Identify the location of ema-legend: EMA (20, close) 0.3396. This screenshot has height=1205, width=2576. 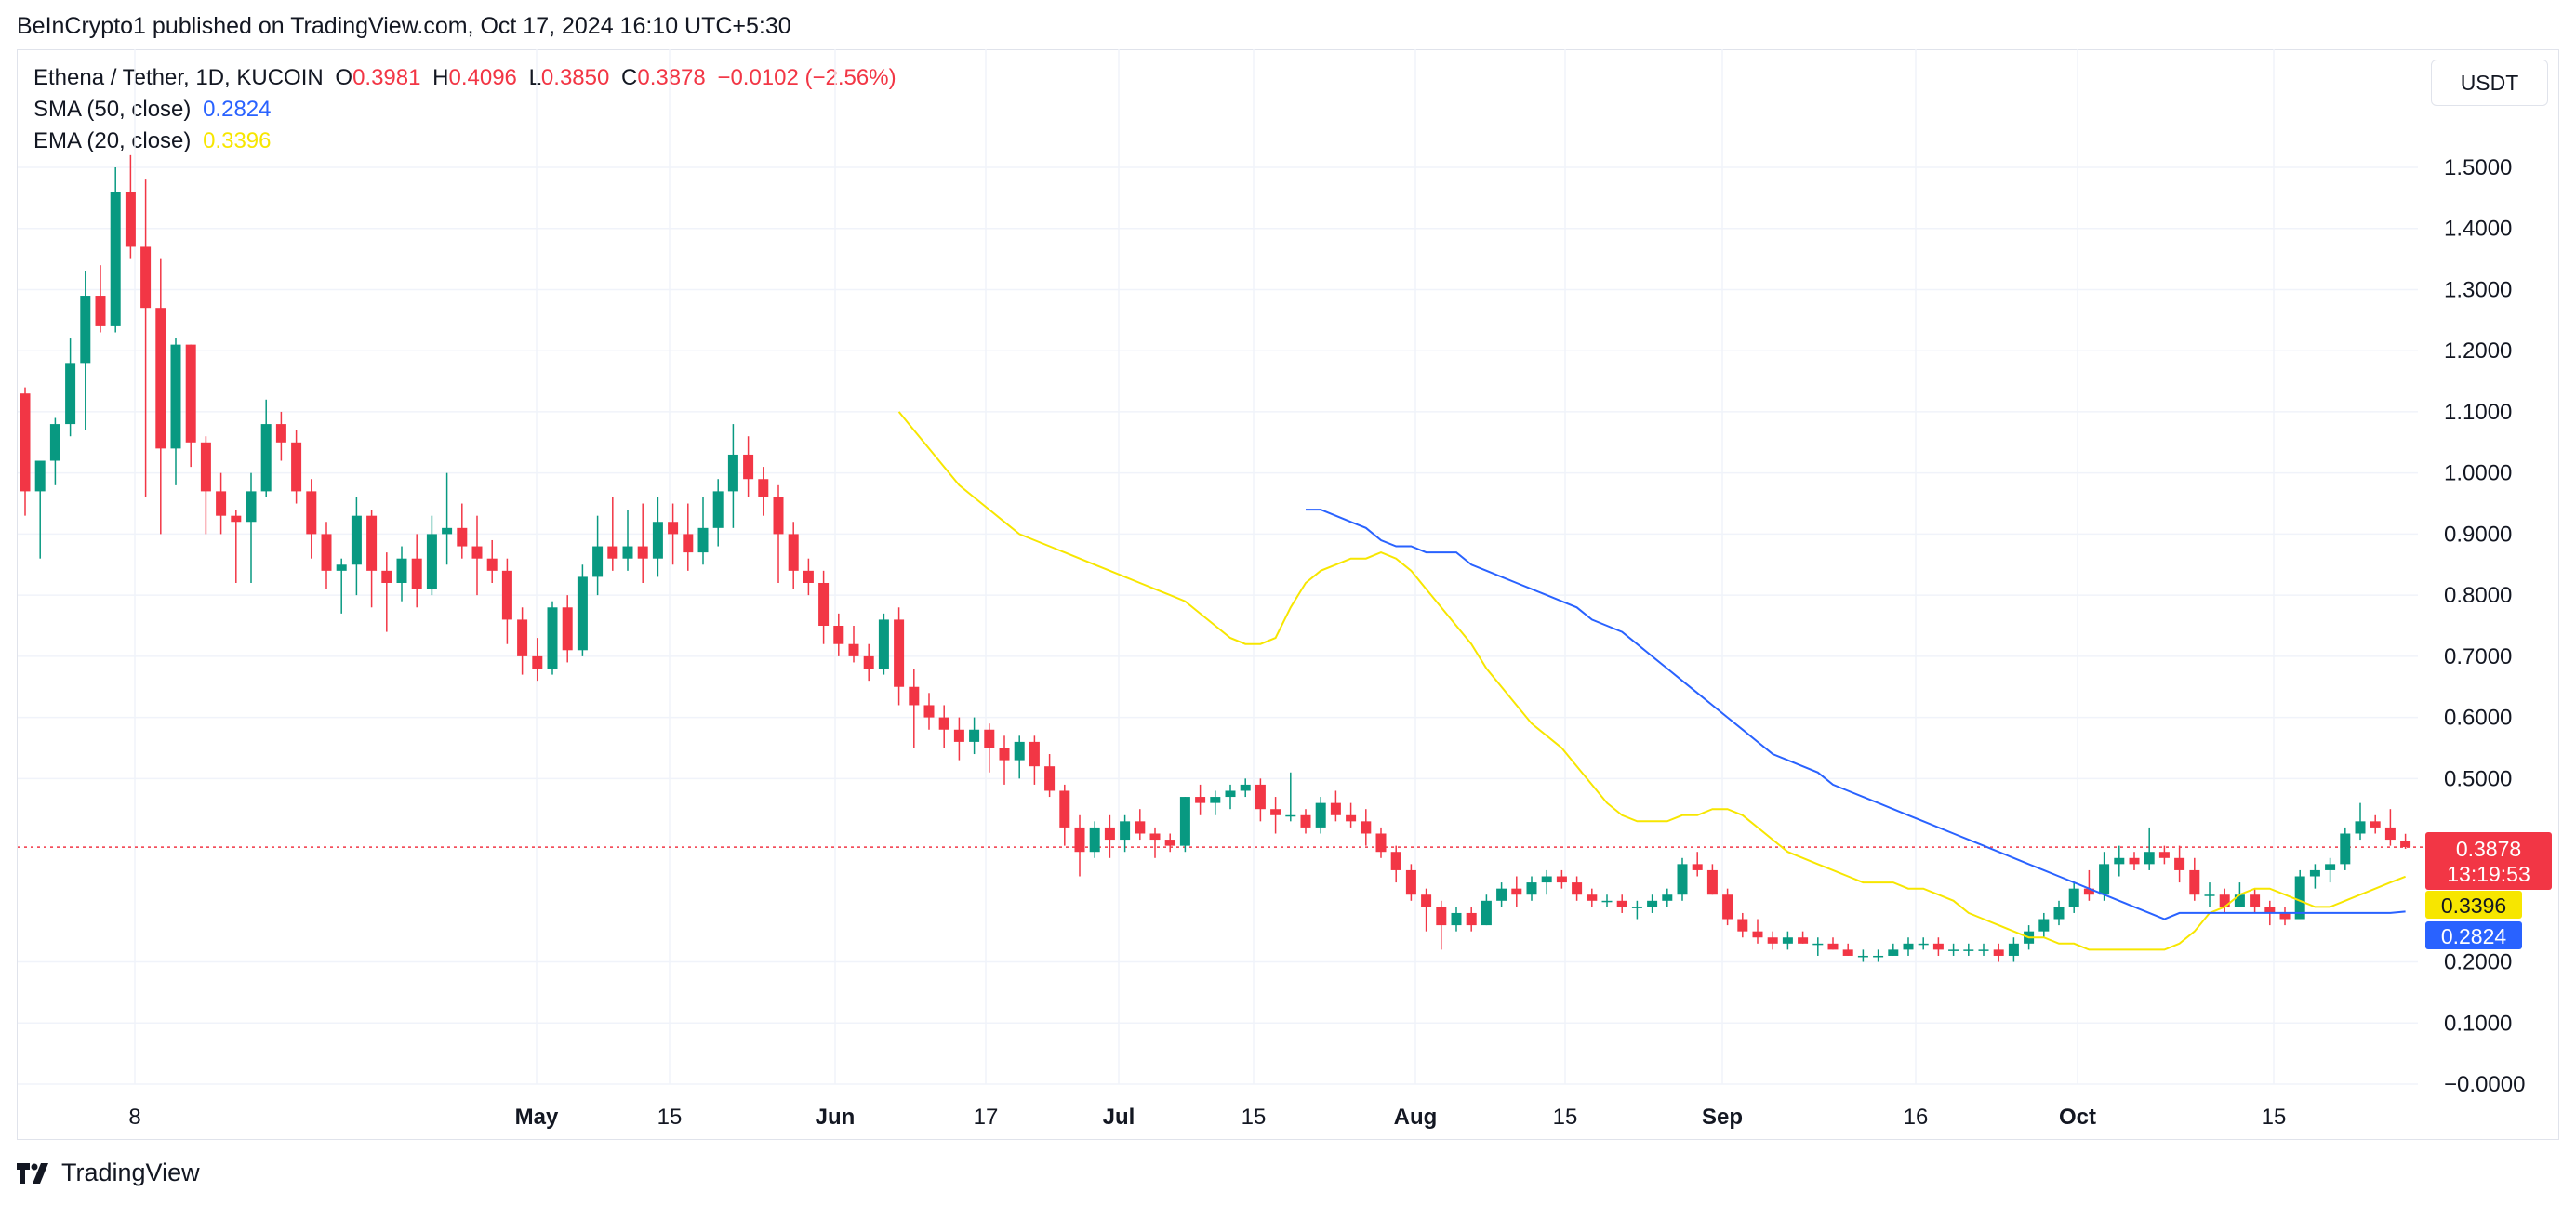
(154, 141).